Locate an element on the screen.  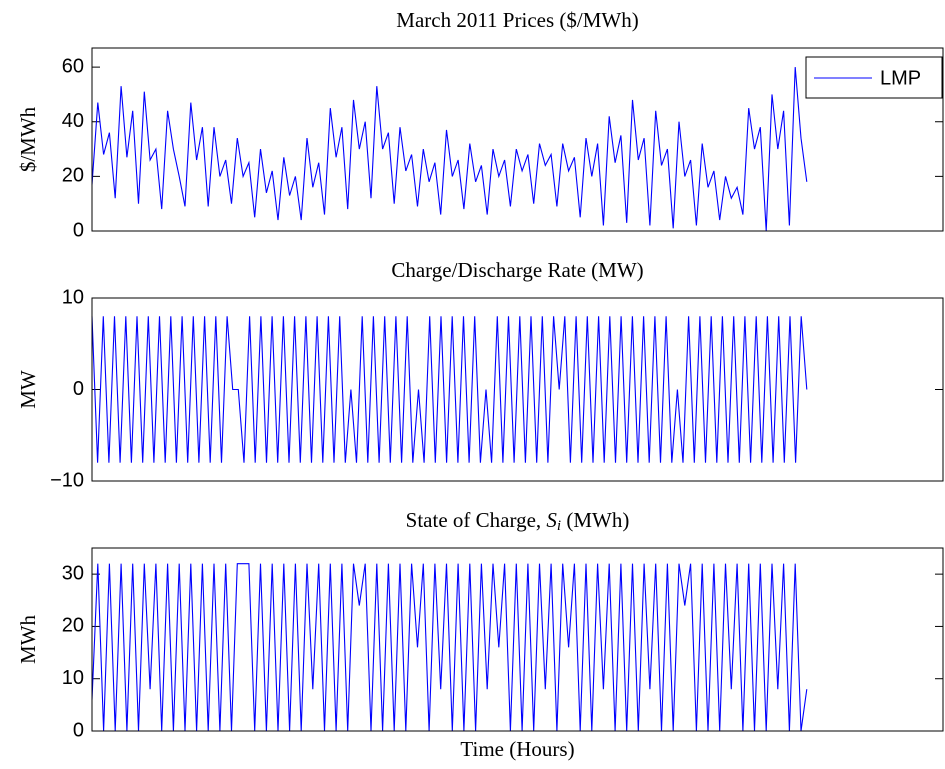
y-axis-label: $/MWh is located at coordinates (28, 139).